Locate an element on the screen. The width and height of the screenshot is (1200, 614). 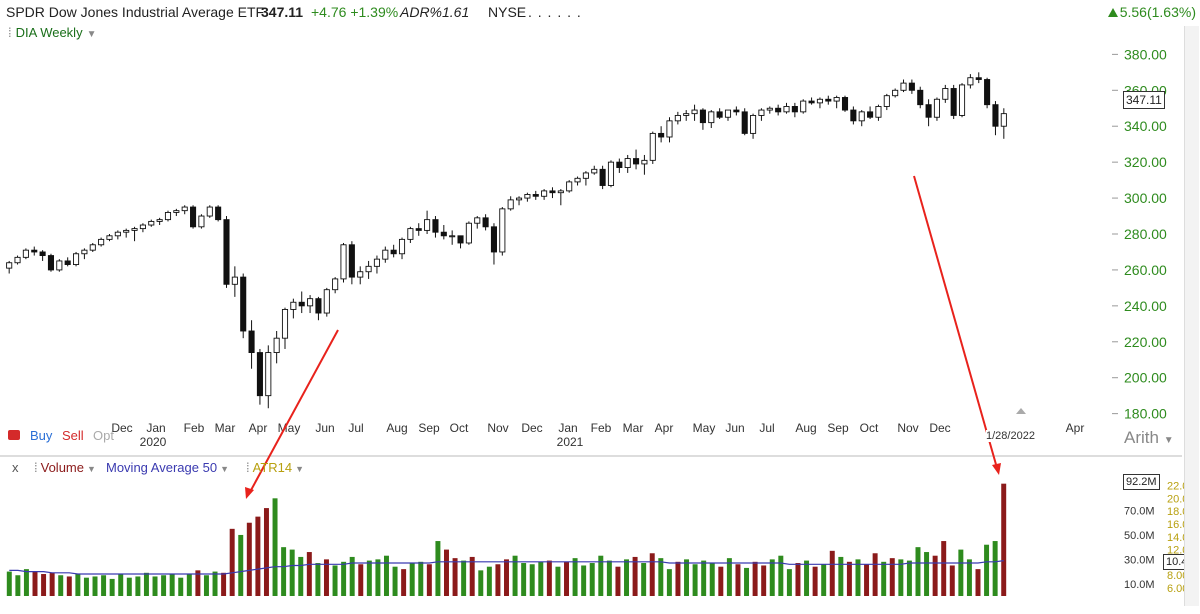
more-info-dots: . . . . . . is located at coordinates (555, 12).